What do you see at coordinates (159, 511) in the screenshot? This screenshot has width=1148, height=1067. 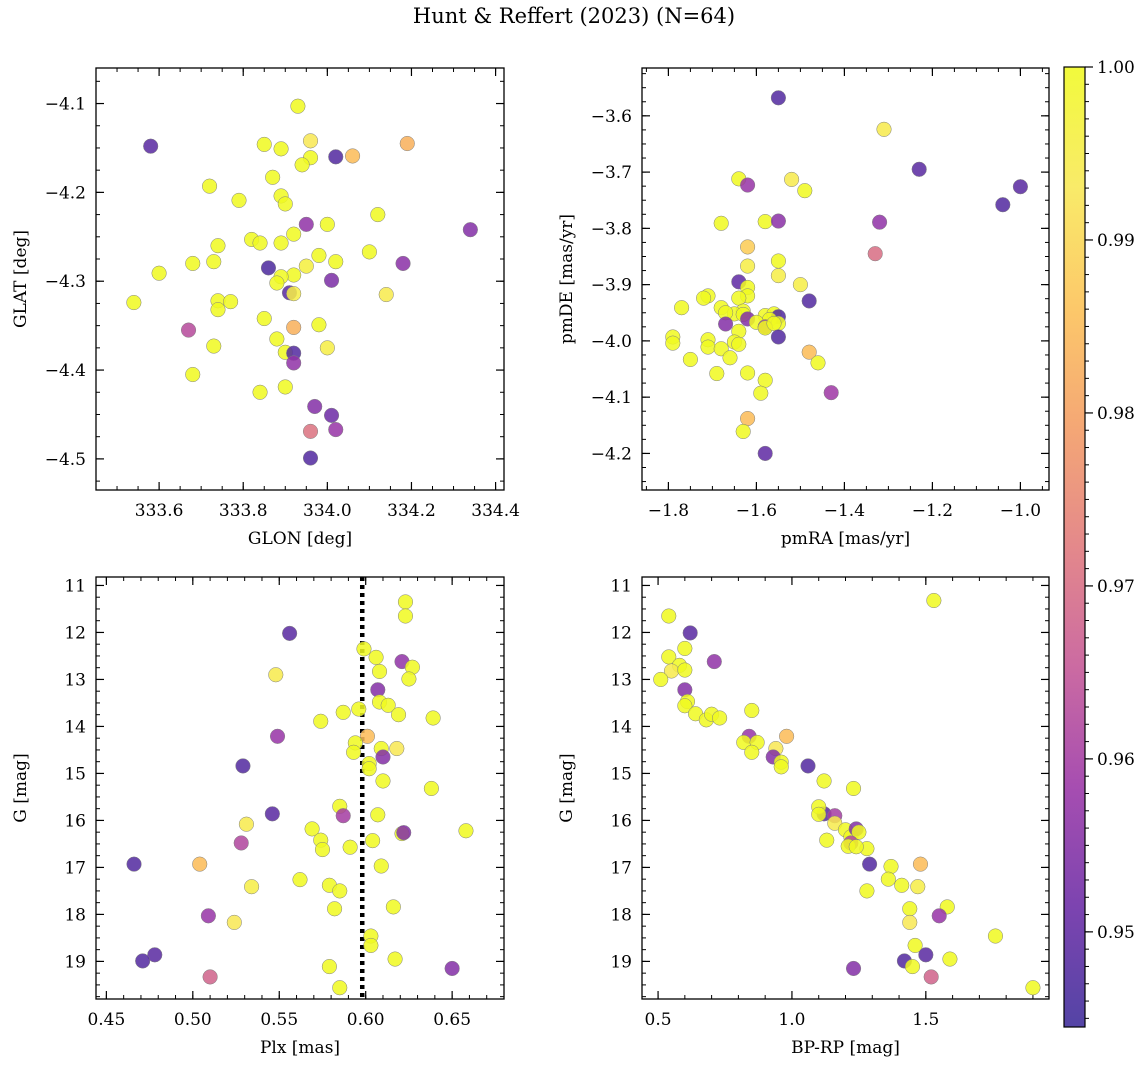 I see `x-tick-label: 333.6` at bounding box center [159, 511].